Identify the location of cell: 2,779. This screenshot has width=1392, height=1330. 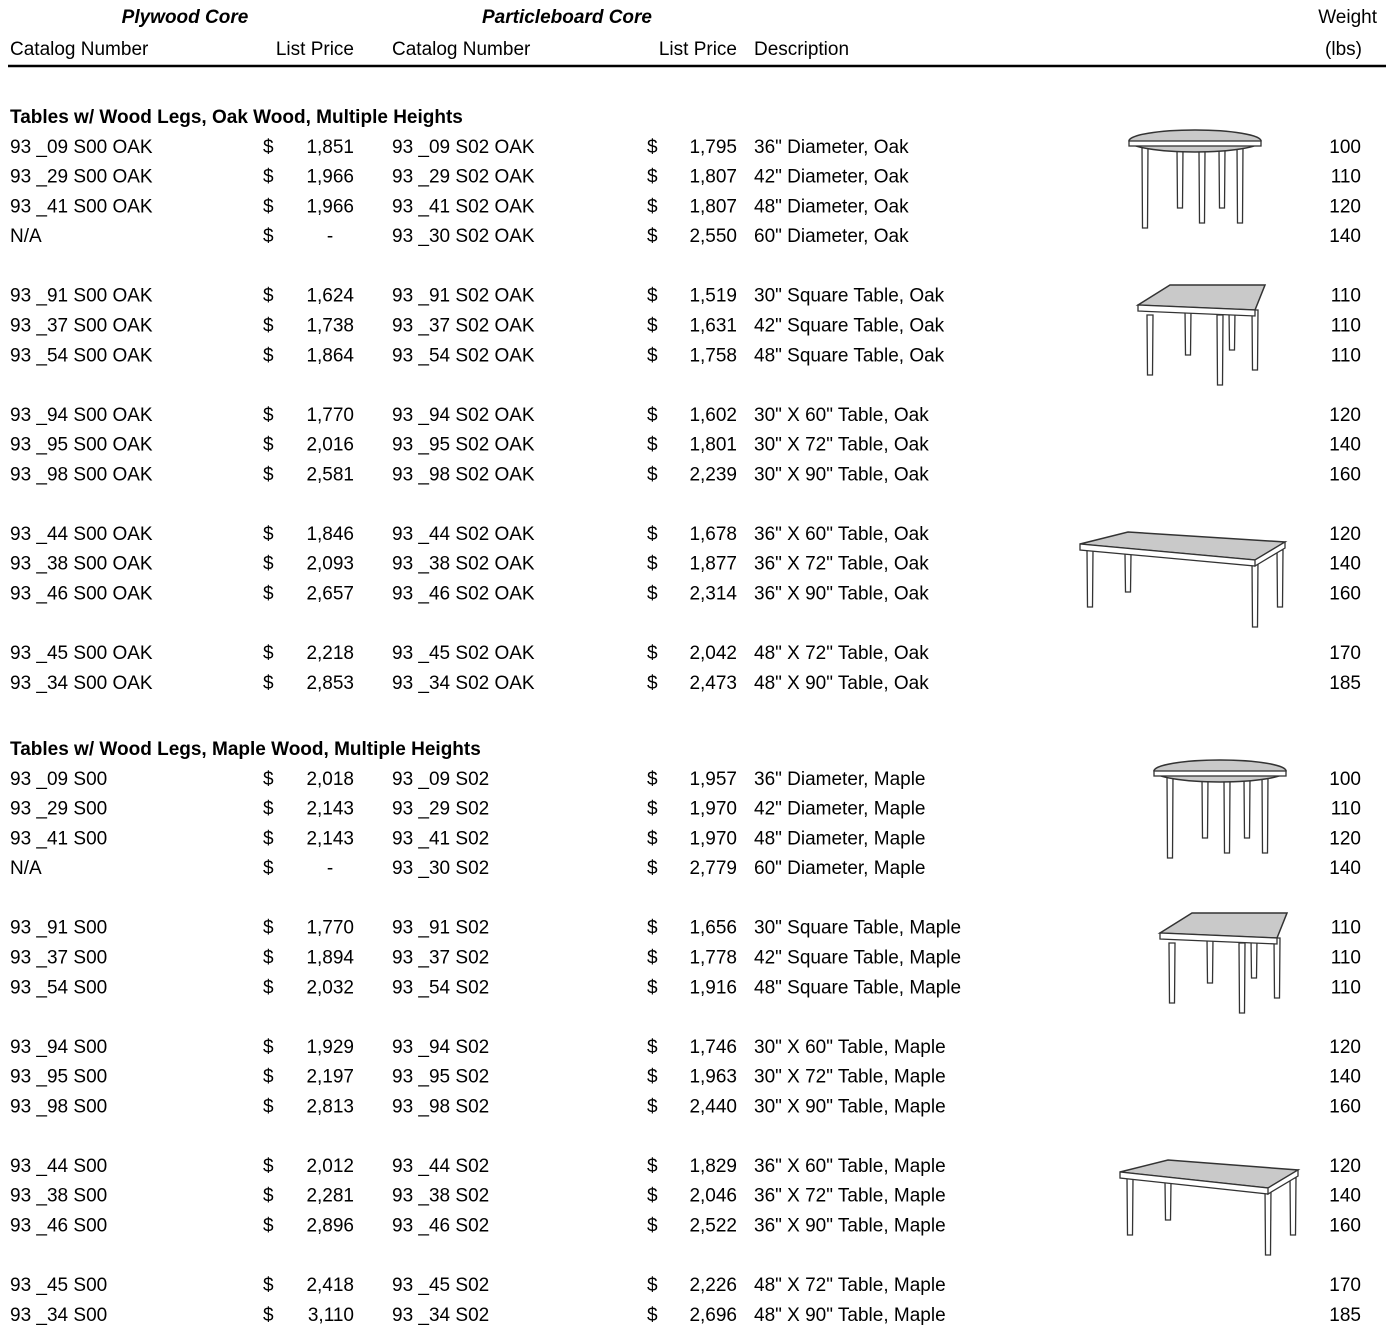
(713, 868).